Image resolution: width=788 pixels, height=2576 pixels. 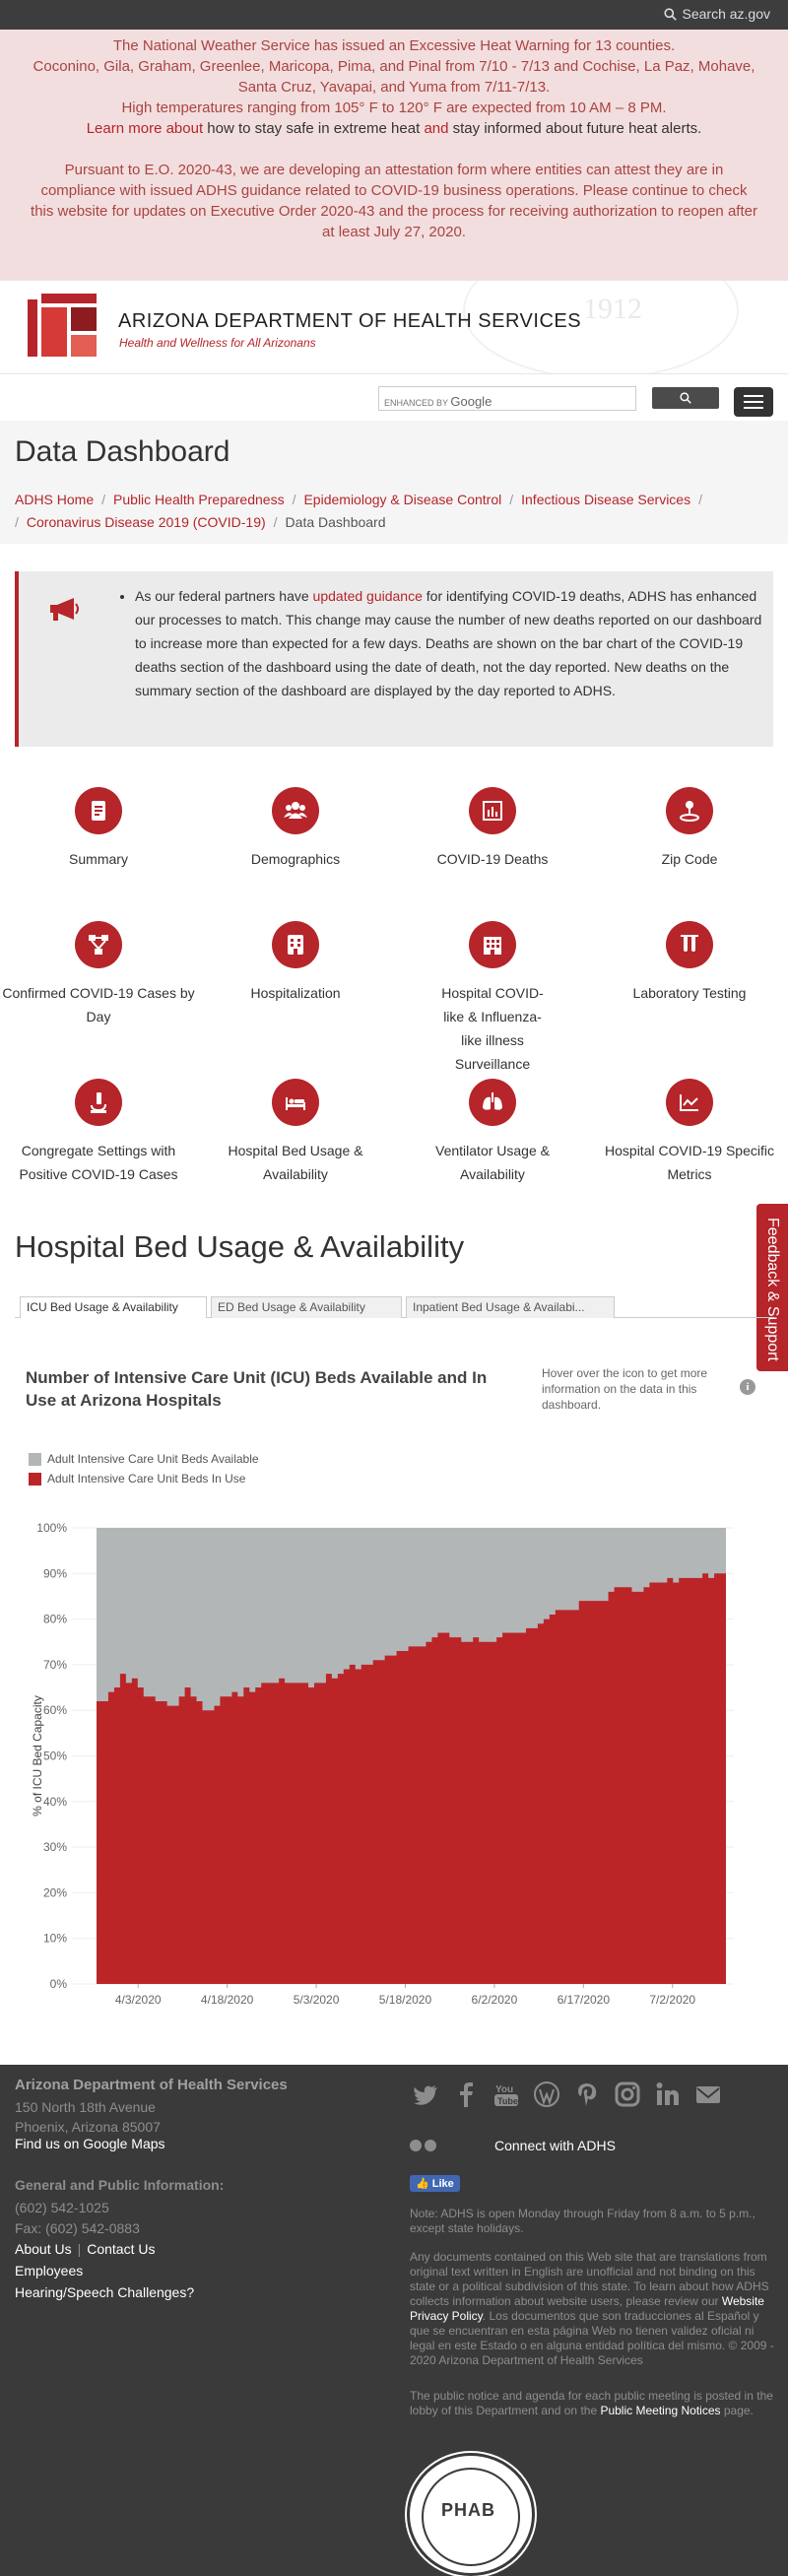 What do you see at coordinates (146, 522) in the screenshot?
I see `breadcrumb-covid19: Coronavirus Disease 2019 (COVID-19)` at bounding box center [146, 522].